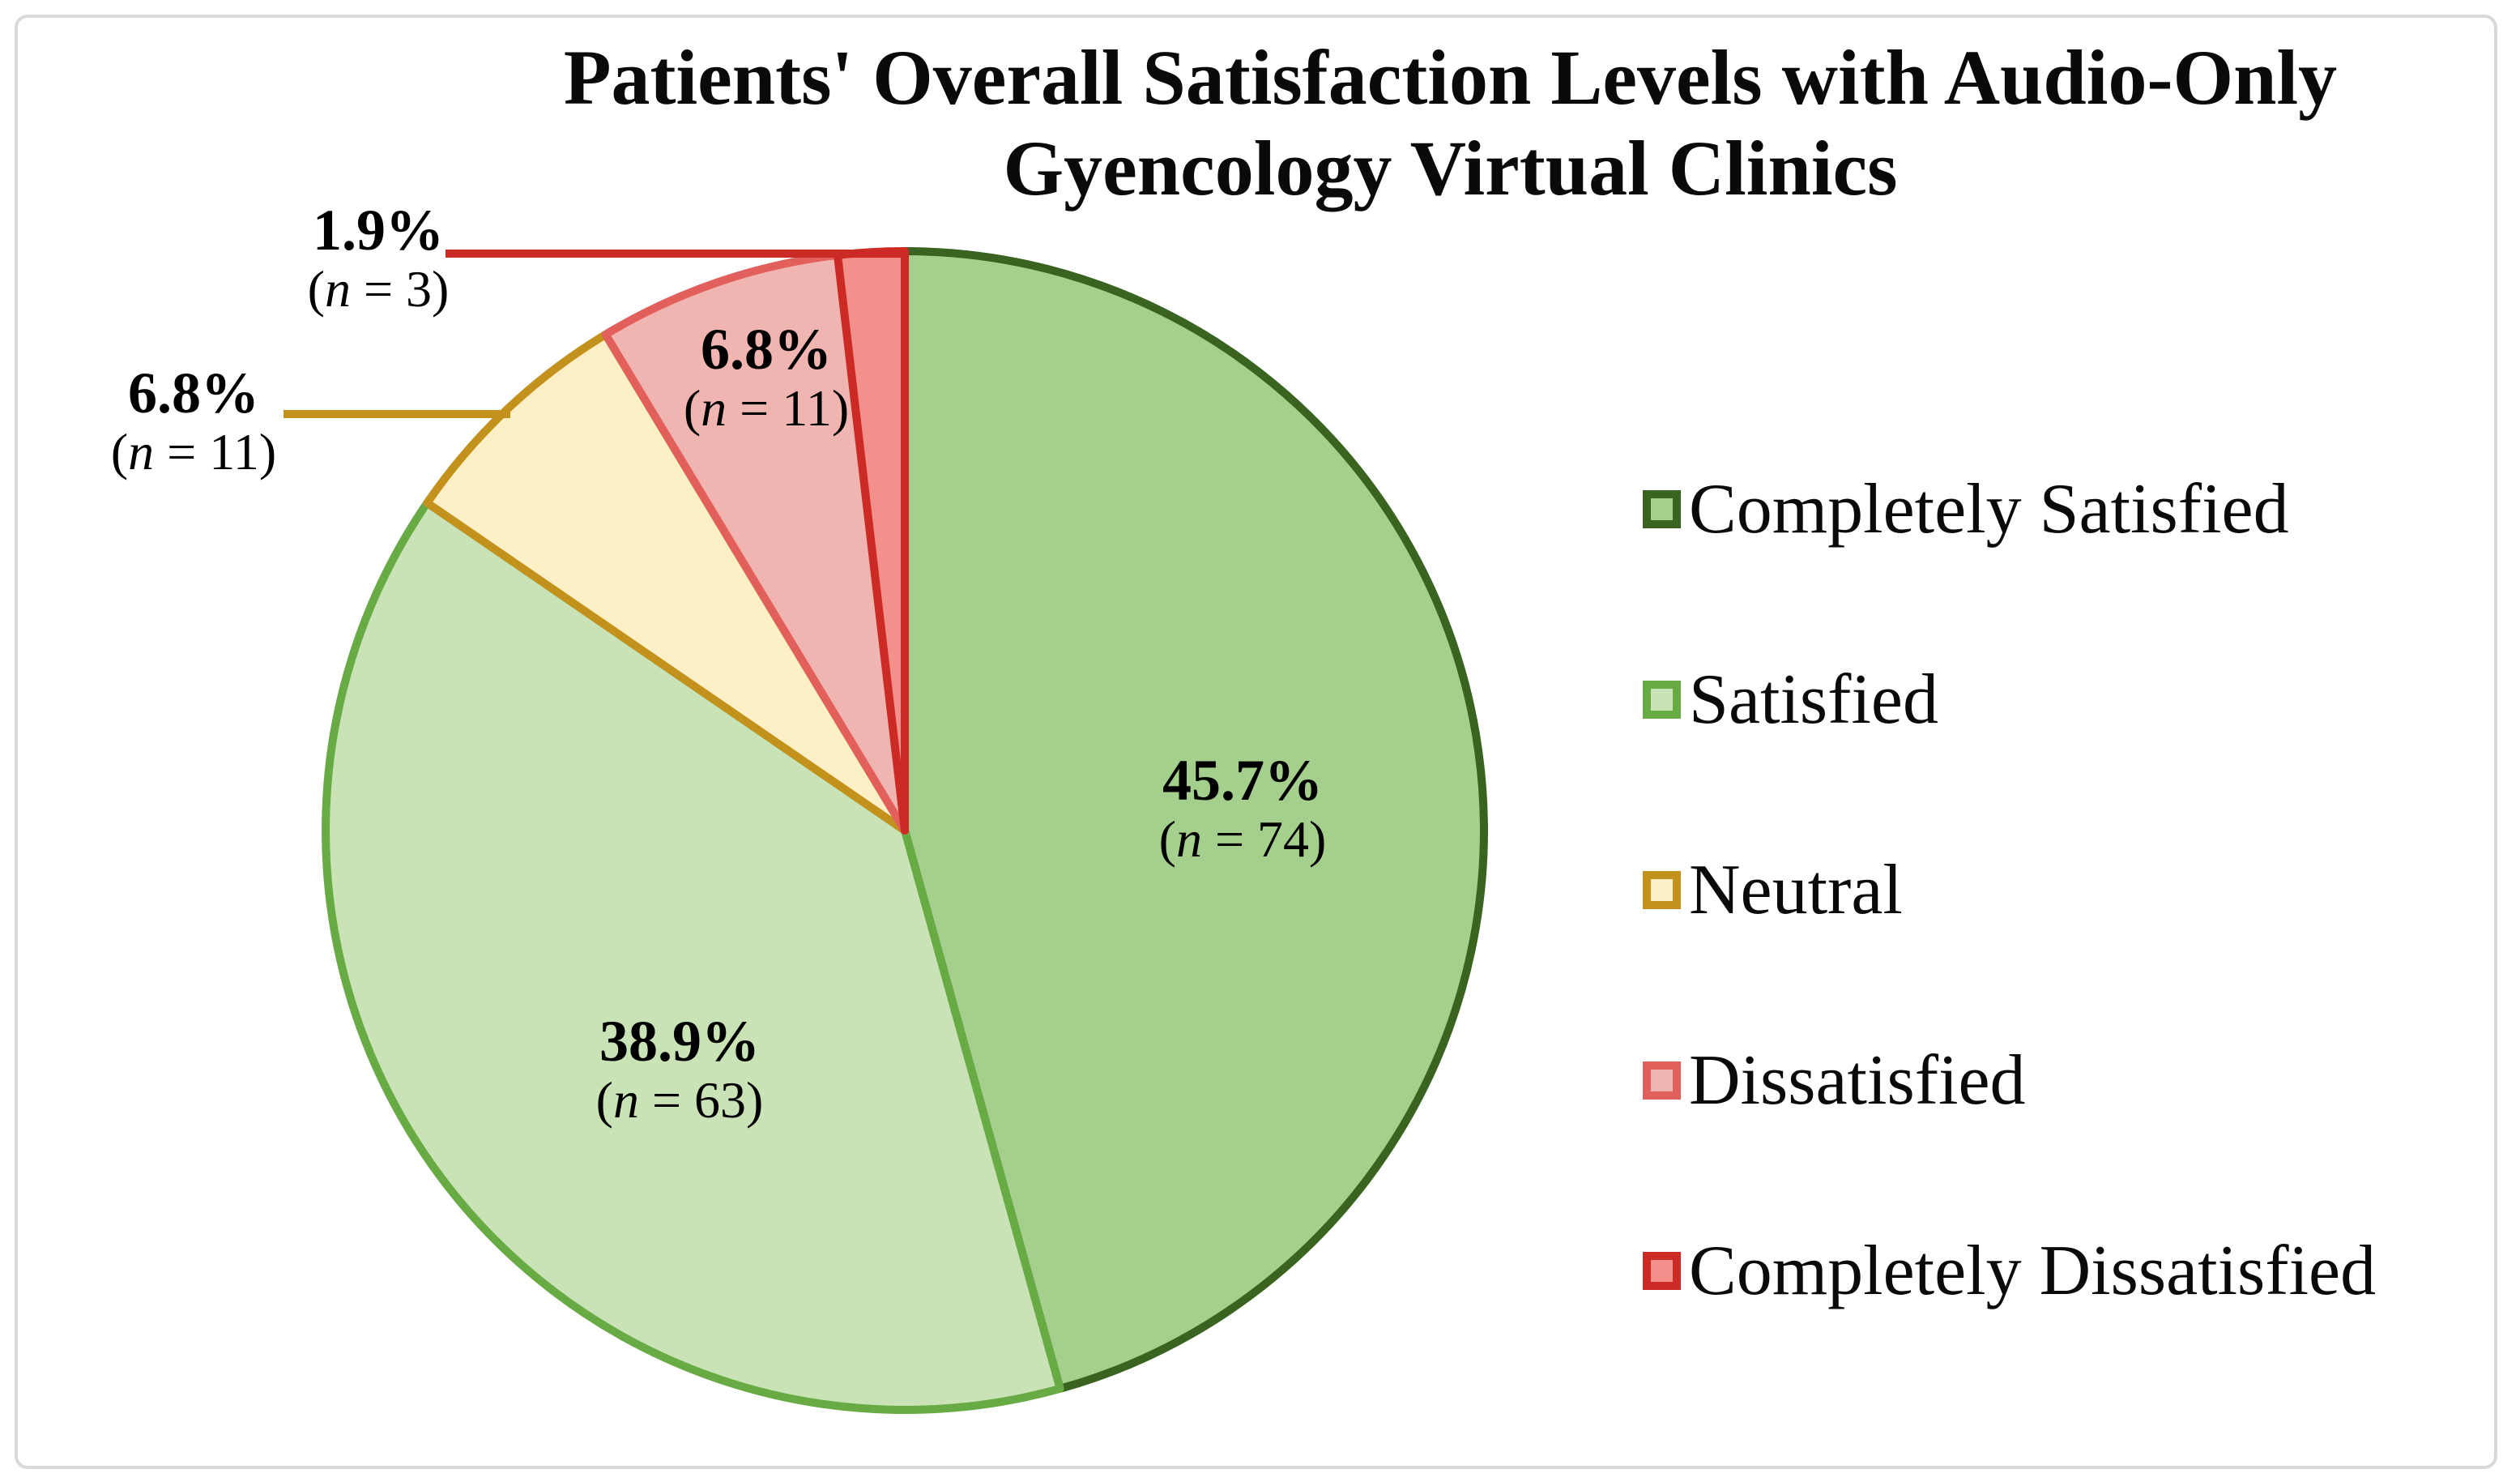 The height and width of the screenshot is (1482, 2520). What do you see at coordinates (378, 289) in the screenshot?
I see `n-value: (n = 3)` at bounding box center [378, 289].